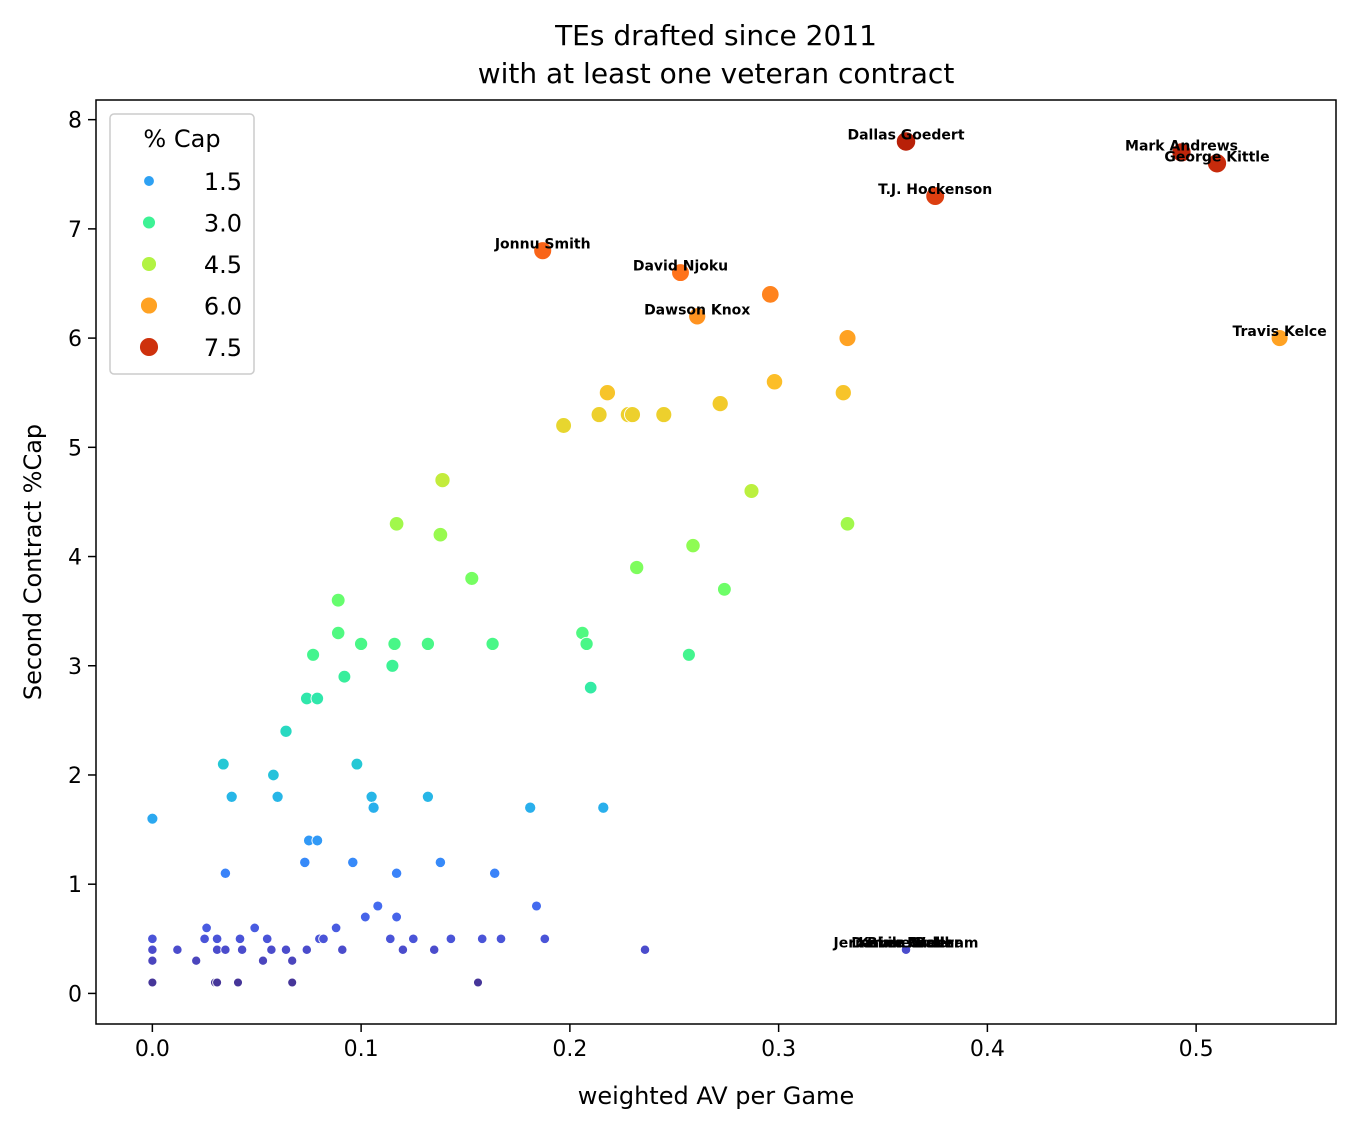 The height and width of the screenshot is (1131, 1356). Describe the element at coordinates (75, 667) in the screenshot. I see `y-tick-label: 3` at that location.